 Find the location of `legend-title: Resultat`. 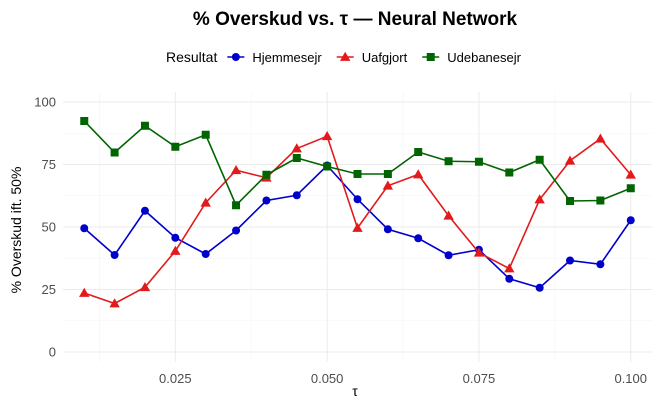

legend-title: Resultat is located at coordinates (191, 57).